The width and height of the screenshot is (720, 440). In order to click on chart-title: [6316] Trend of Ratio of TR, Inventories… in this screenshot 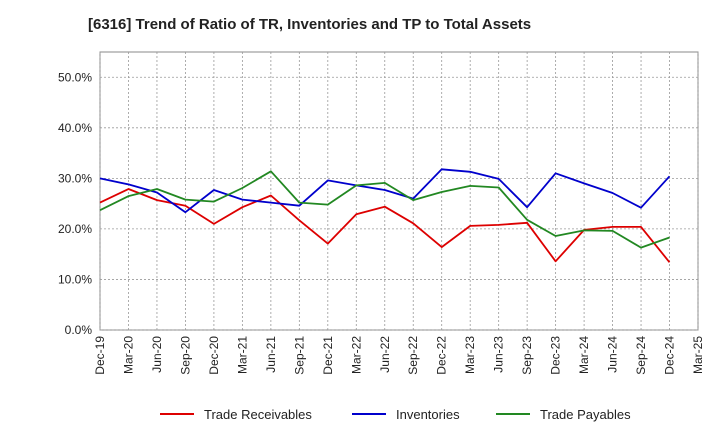, I will do `click(309, 24)`.